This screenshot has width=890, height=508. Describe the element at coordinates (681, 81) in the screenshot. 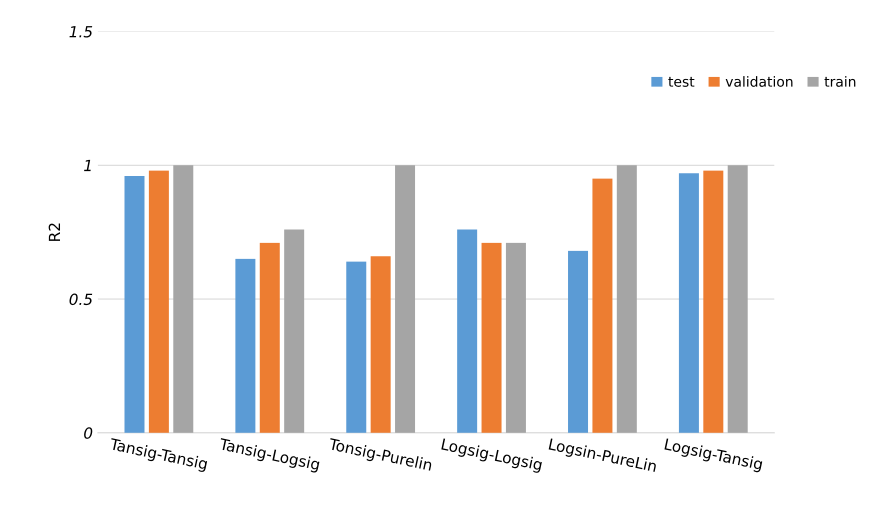

I see `legend-label: test` at that location.